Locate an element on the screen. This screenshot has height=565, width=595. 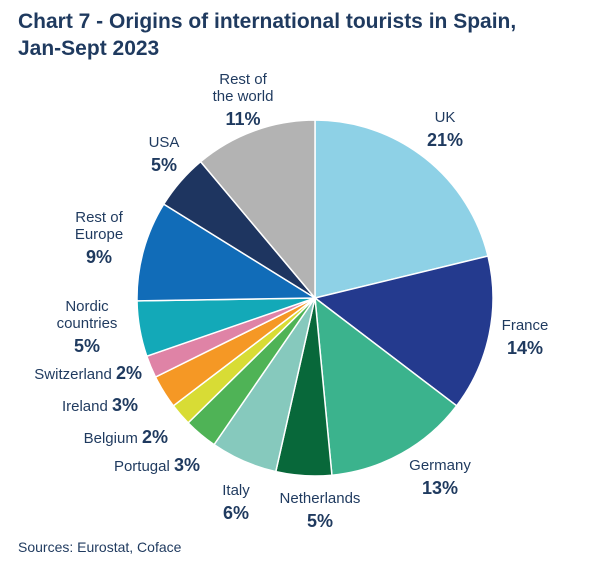
slice-label-ireland: Ireland 3% is located at coordinates (100, 405).